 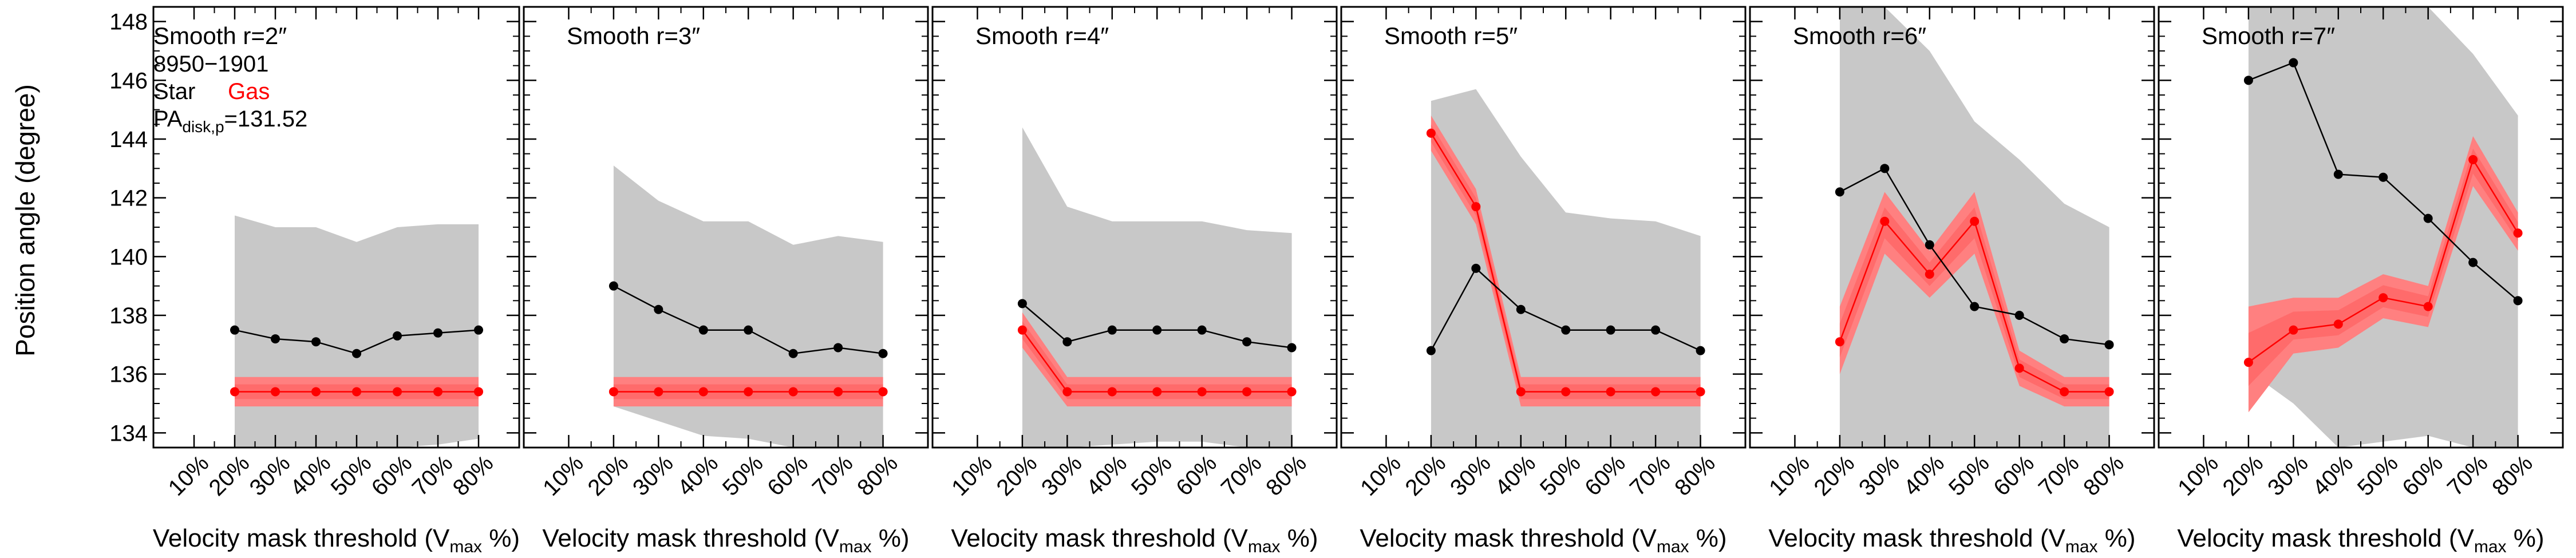 What do you see at coordinates (128, 433) in the screenshot?
I see `y-tick-label: 134` at bounding box center [128, 433].